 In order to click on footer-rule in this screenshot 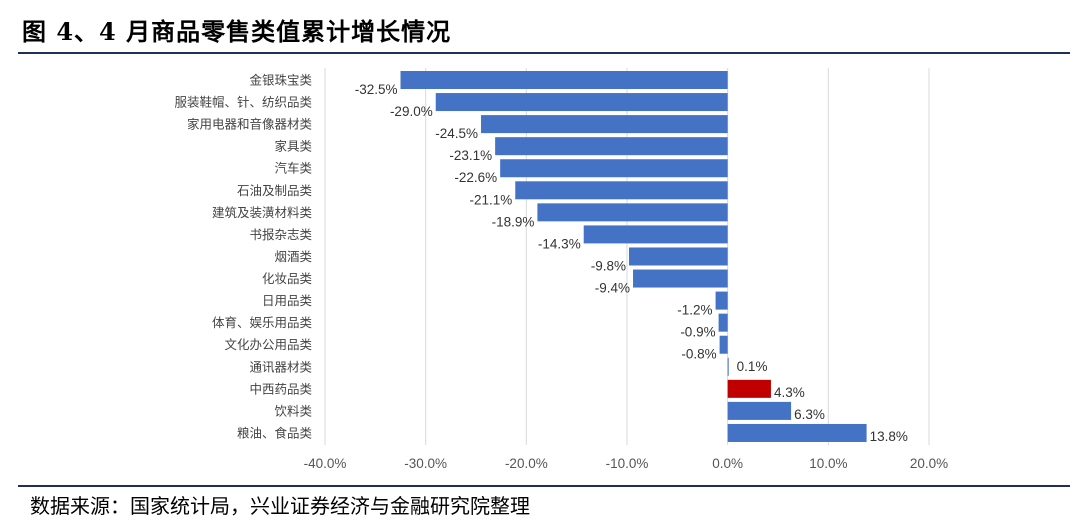, I will do `click(544, 486)`.